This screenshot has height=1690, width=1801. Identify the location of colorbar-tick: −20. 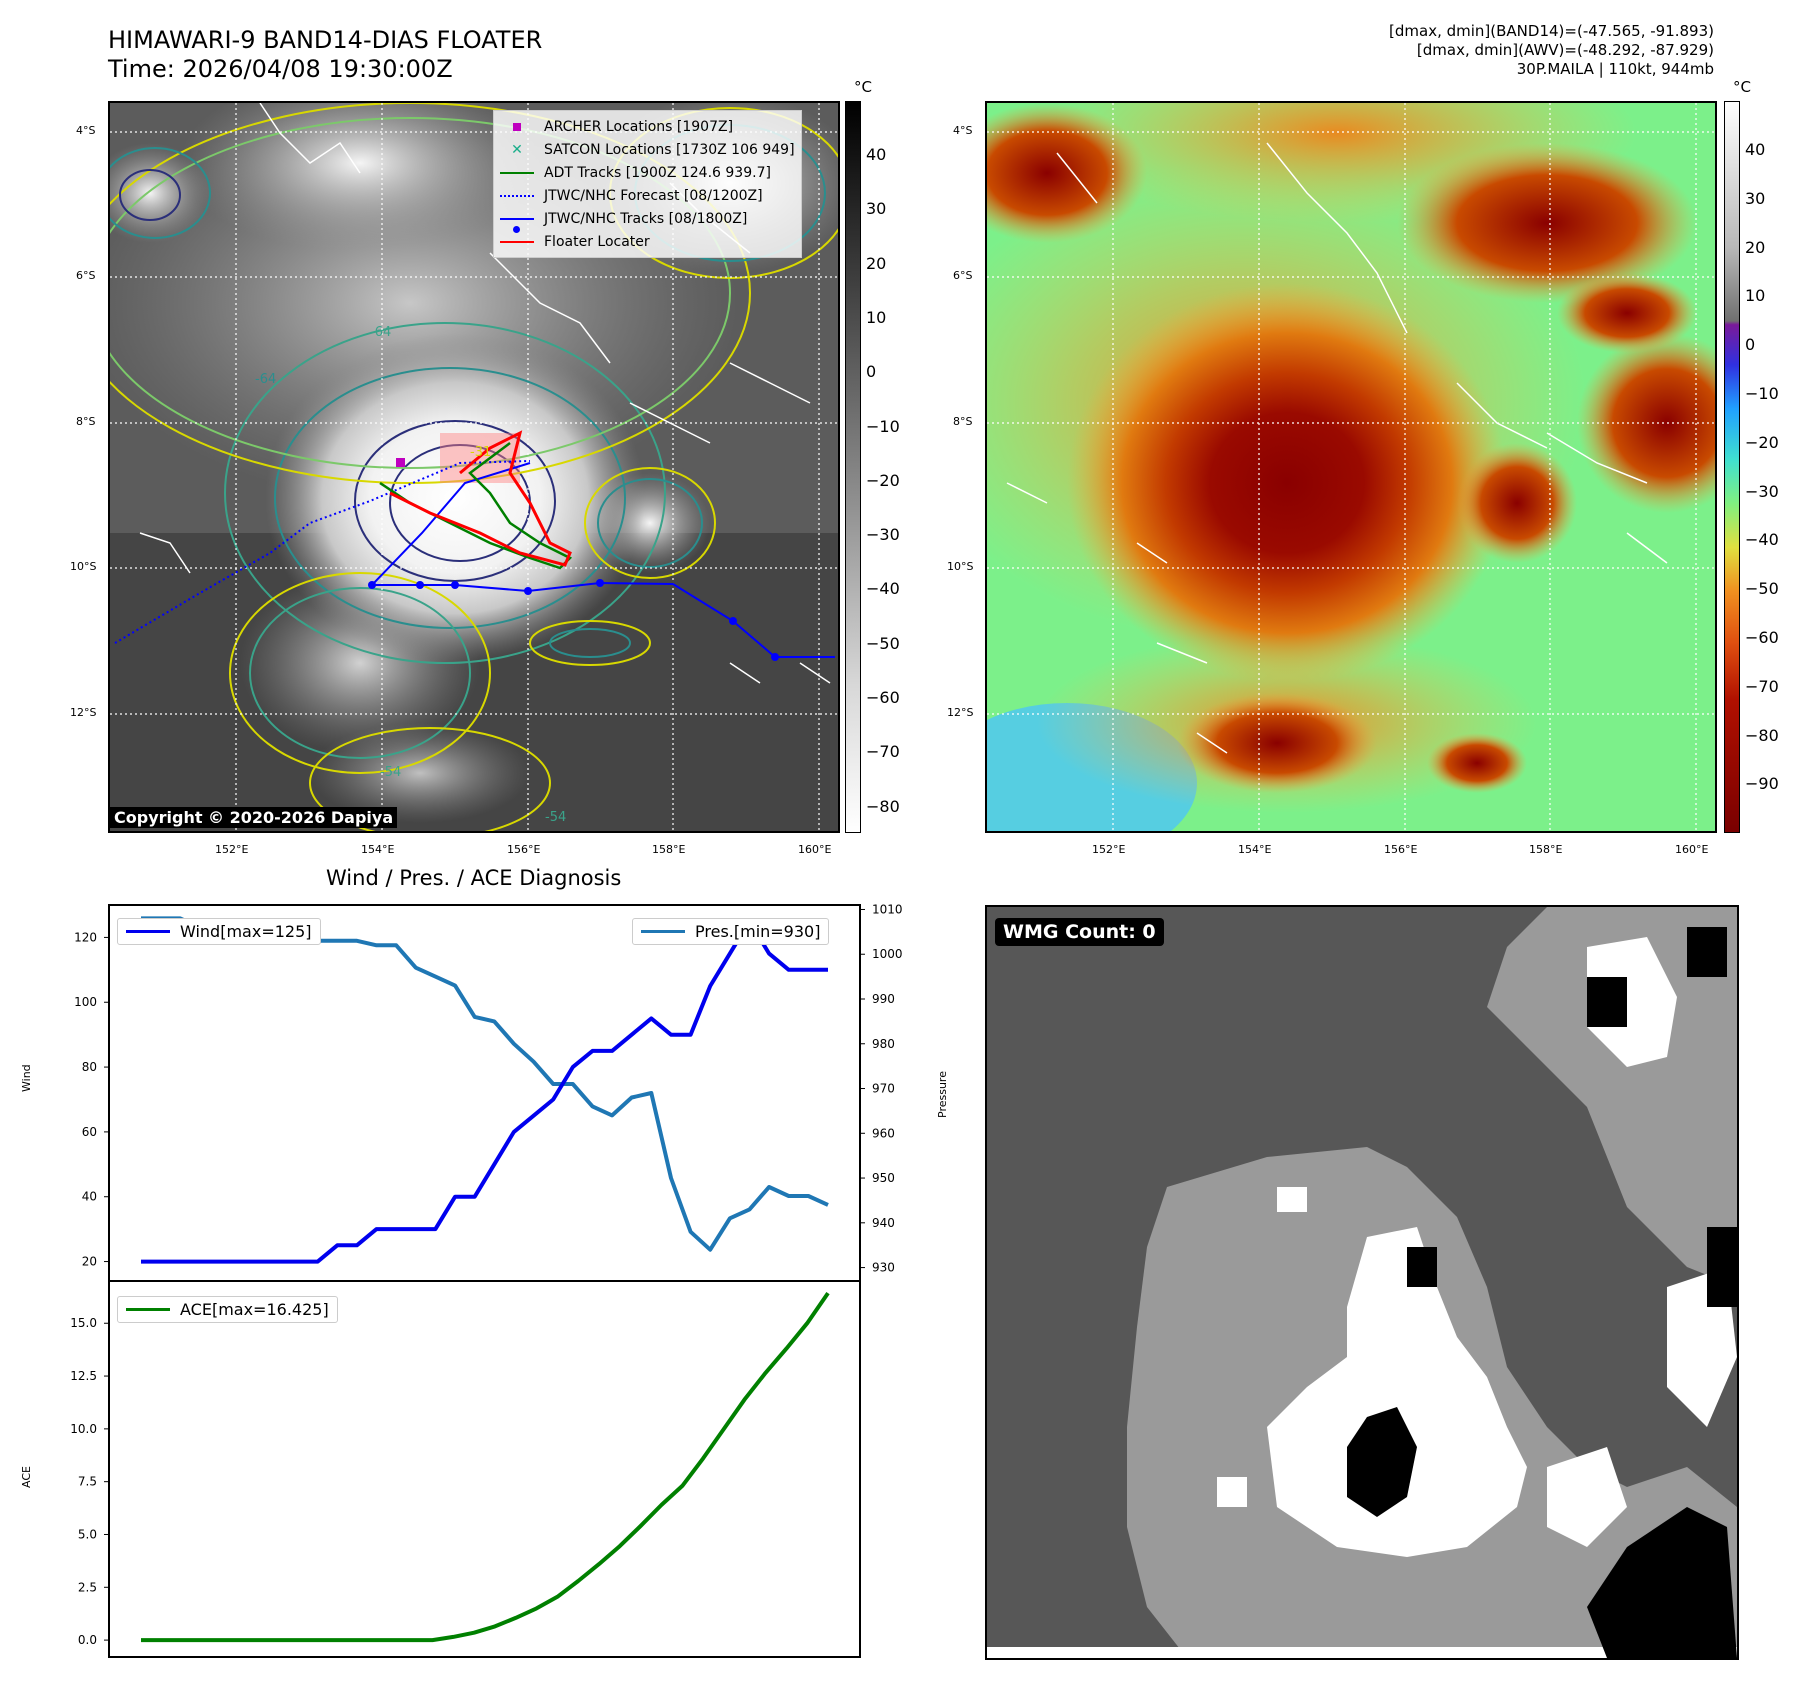
(883, 480).